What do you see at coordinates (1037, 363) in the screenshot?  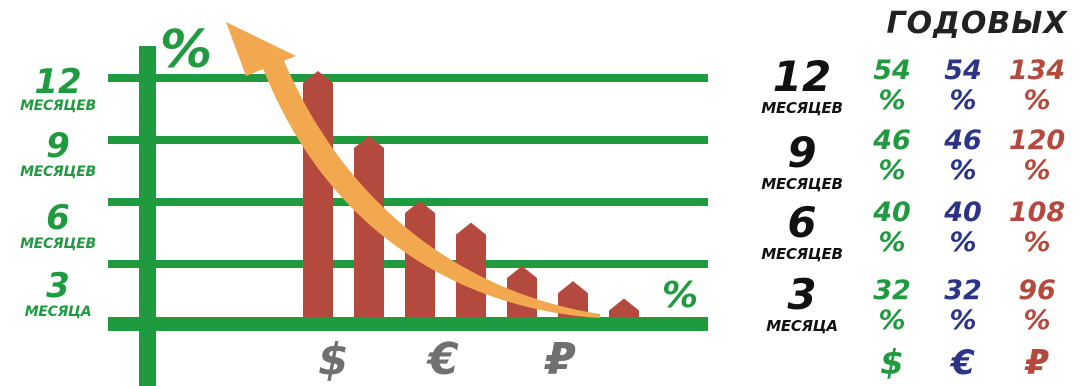 I see `currency-rub: ₽` at bounding box center [1037, 363].